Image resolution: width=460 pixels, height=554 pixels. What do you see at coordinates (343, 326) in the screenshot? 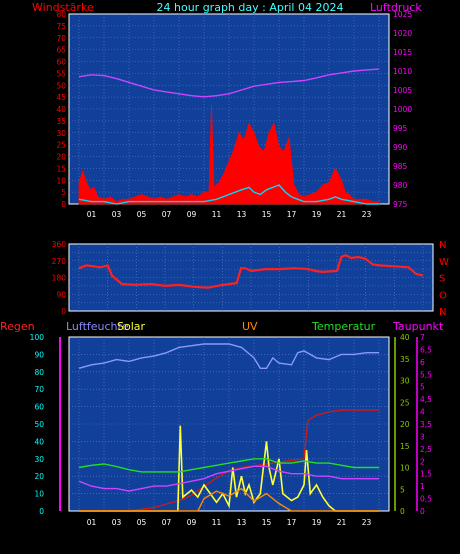
I see `temperature-axis-title: Temperatur` at bounding box center [343, 326].